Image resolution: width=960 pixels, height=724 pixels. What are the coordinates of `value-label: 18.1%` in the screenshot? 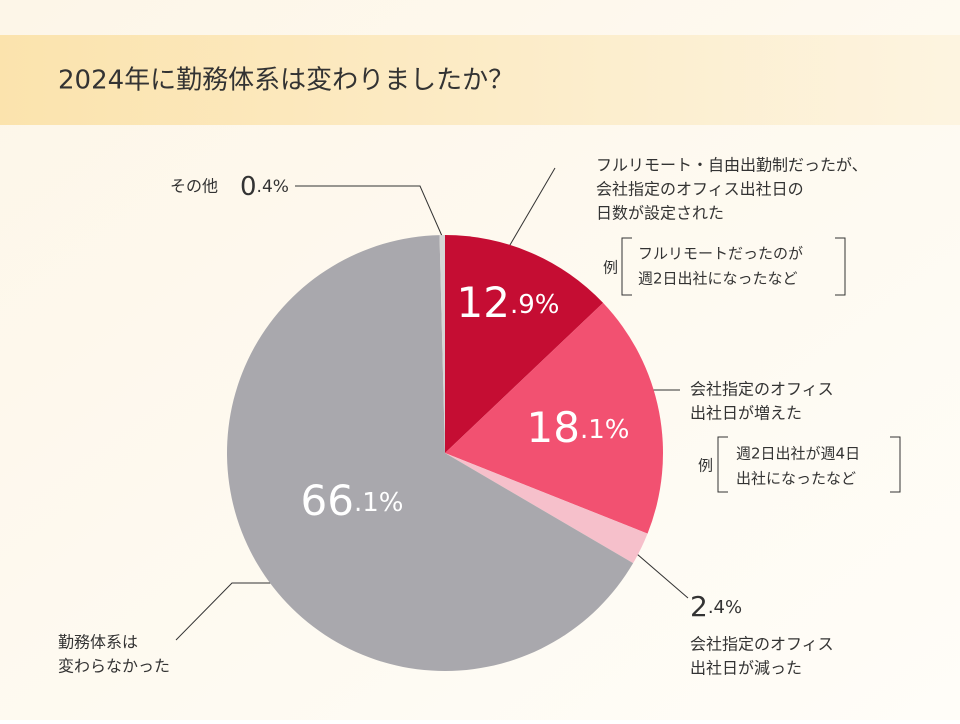 It's located at (578, 427).